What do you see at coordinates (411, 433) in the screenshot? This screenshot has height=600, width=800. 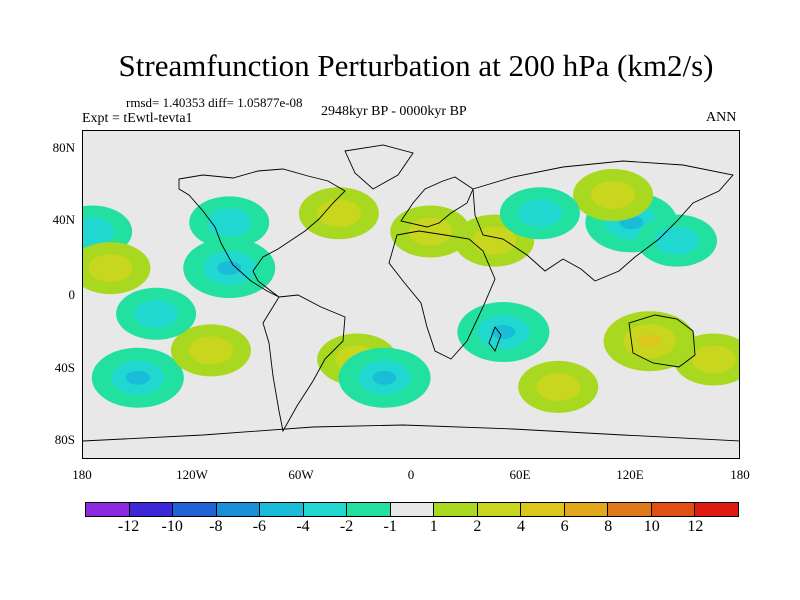 I see `coast-antarctica` at bounding box center [411, 433].